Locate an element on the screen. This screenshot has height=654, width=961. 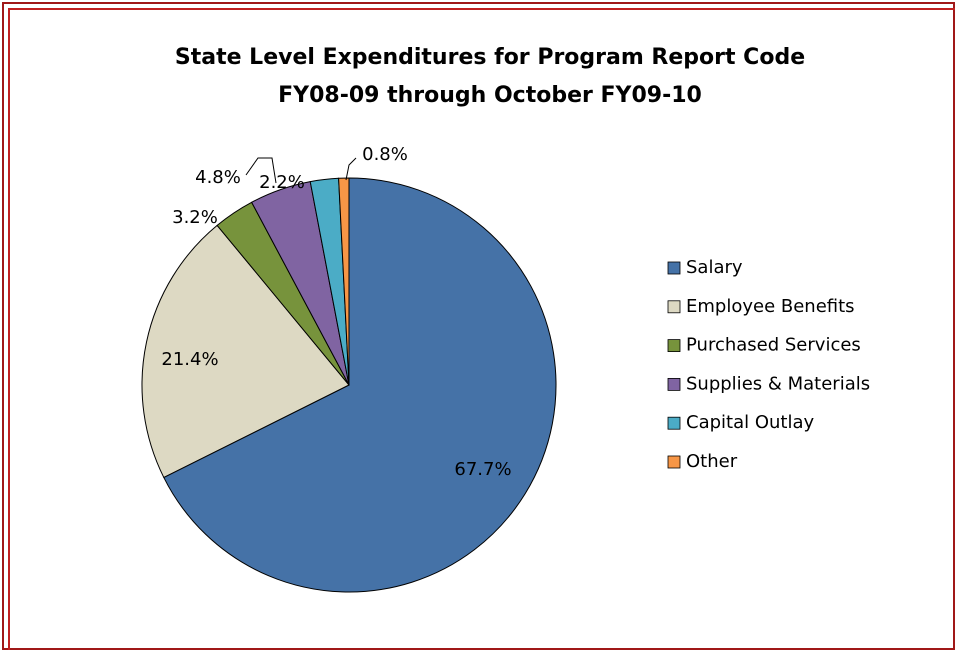
chart-subtitle: FY08-09 through October FY09-10 is located at coordinates (490, 95).